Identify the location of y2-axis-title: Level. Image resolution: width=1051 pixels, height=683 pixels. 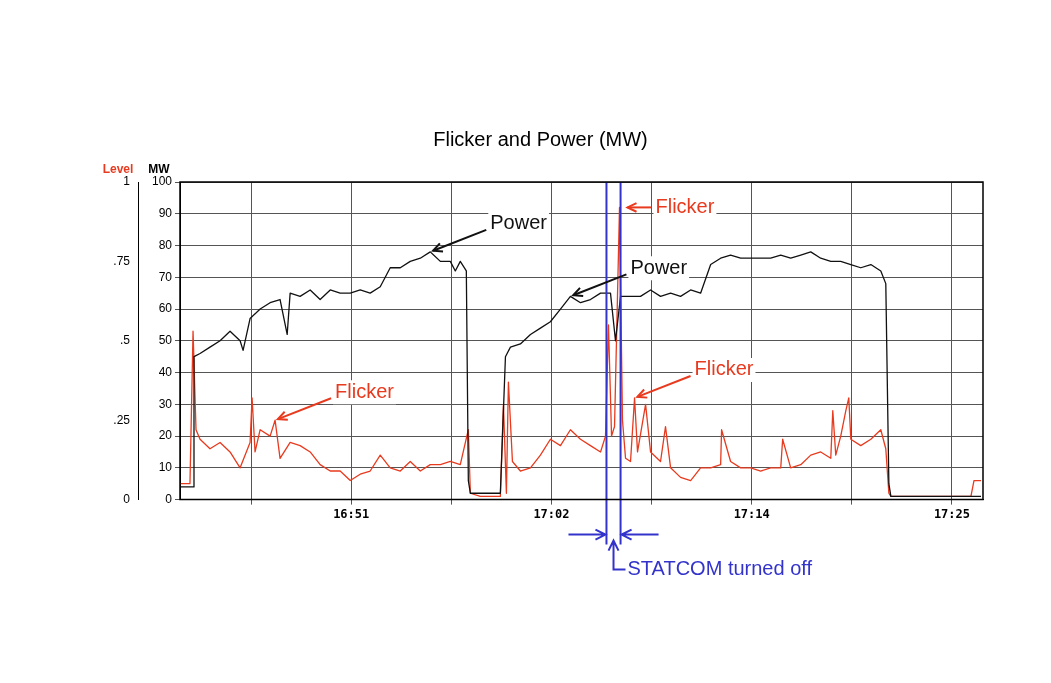
(118, 169).